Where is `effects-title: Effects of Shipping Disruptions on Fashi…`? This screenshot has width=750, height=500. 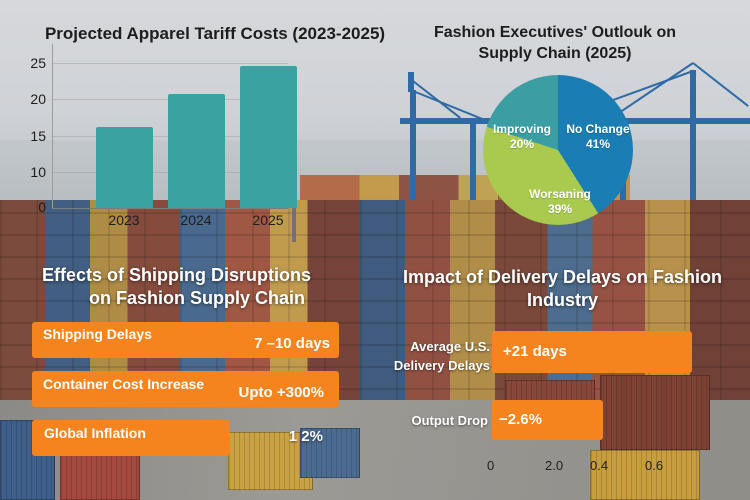 effects-title: Effects of Shipping Disruptions on Fashi… is located at coordinates (170, 287).